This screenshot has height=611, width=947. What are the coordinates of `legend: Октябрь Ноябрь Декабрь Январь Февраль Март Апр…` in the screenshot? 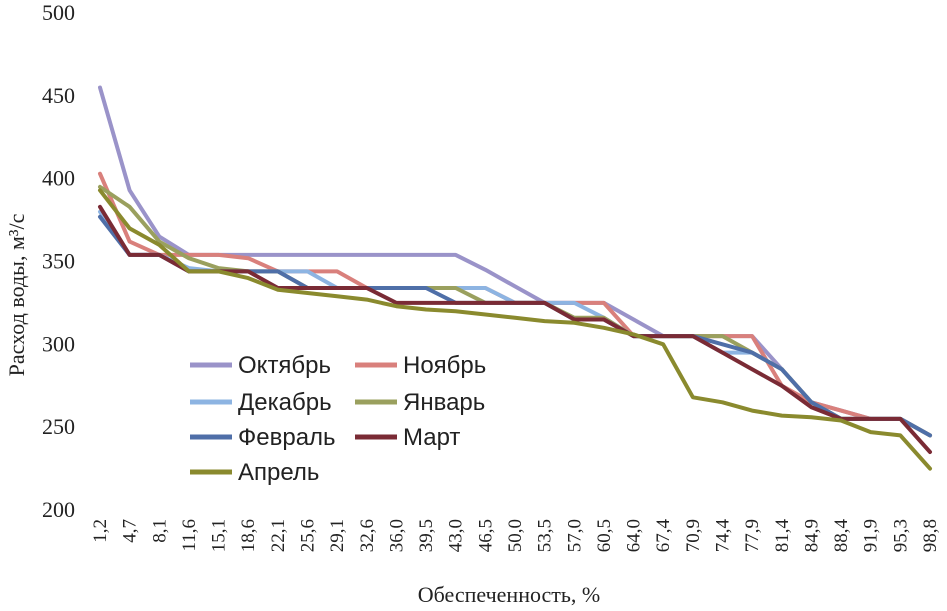 It's located at (338, 419).